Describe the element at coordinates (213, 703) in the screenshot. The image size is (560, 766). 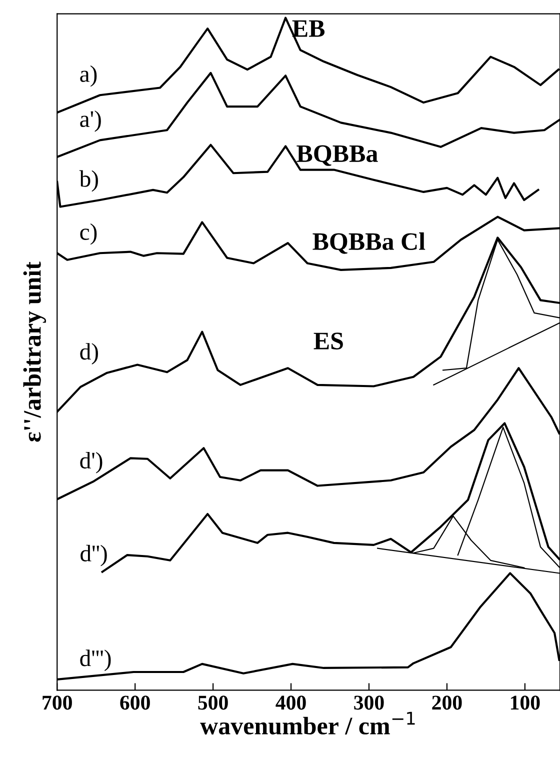
I see `x-tick-label: 500` at that location.